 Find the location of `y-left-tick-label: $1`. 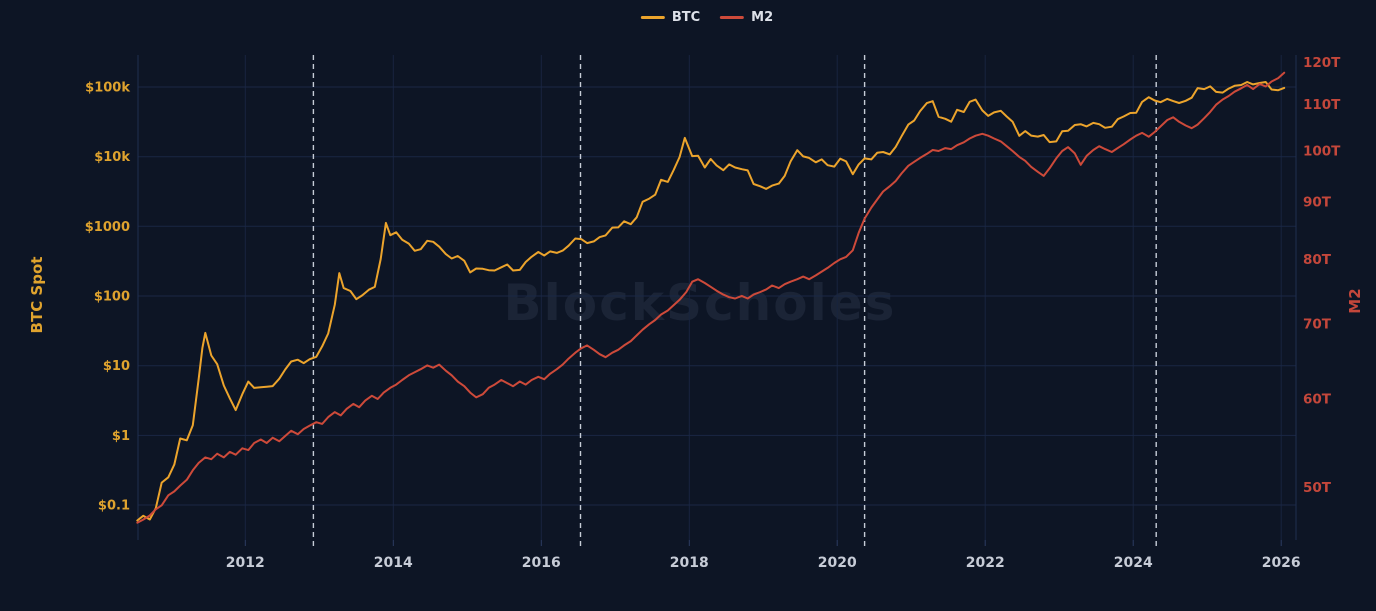

y-left-tick-label: $1 is located at coordinates (121, 436).